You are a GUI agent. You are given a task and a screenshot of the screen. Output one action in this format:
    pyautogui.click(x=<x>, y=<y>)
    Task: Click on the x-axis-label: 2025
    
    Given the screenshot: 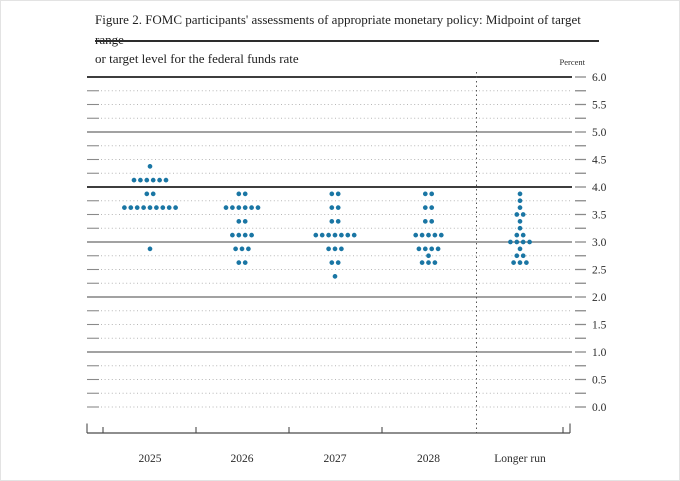 What is the action you would take?
    pyautogui.click(x=150, y=459)
    